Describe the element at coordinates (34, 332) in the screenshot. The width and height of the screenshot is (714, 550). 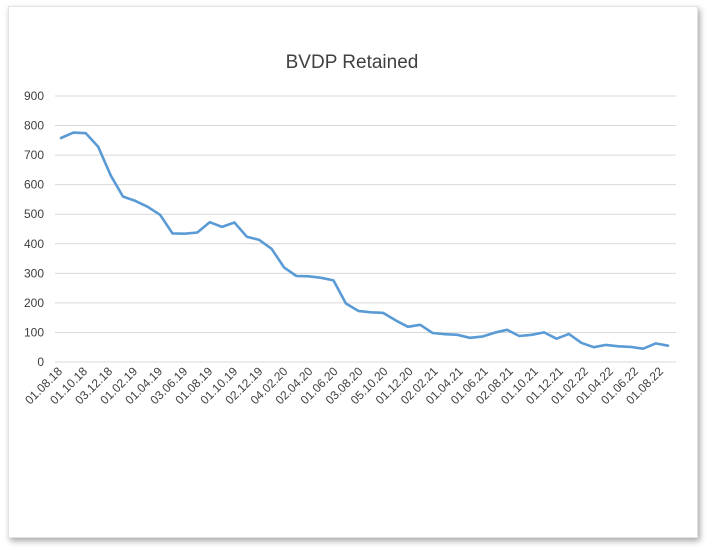
I see `y-tick-label: 100` at that location.